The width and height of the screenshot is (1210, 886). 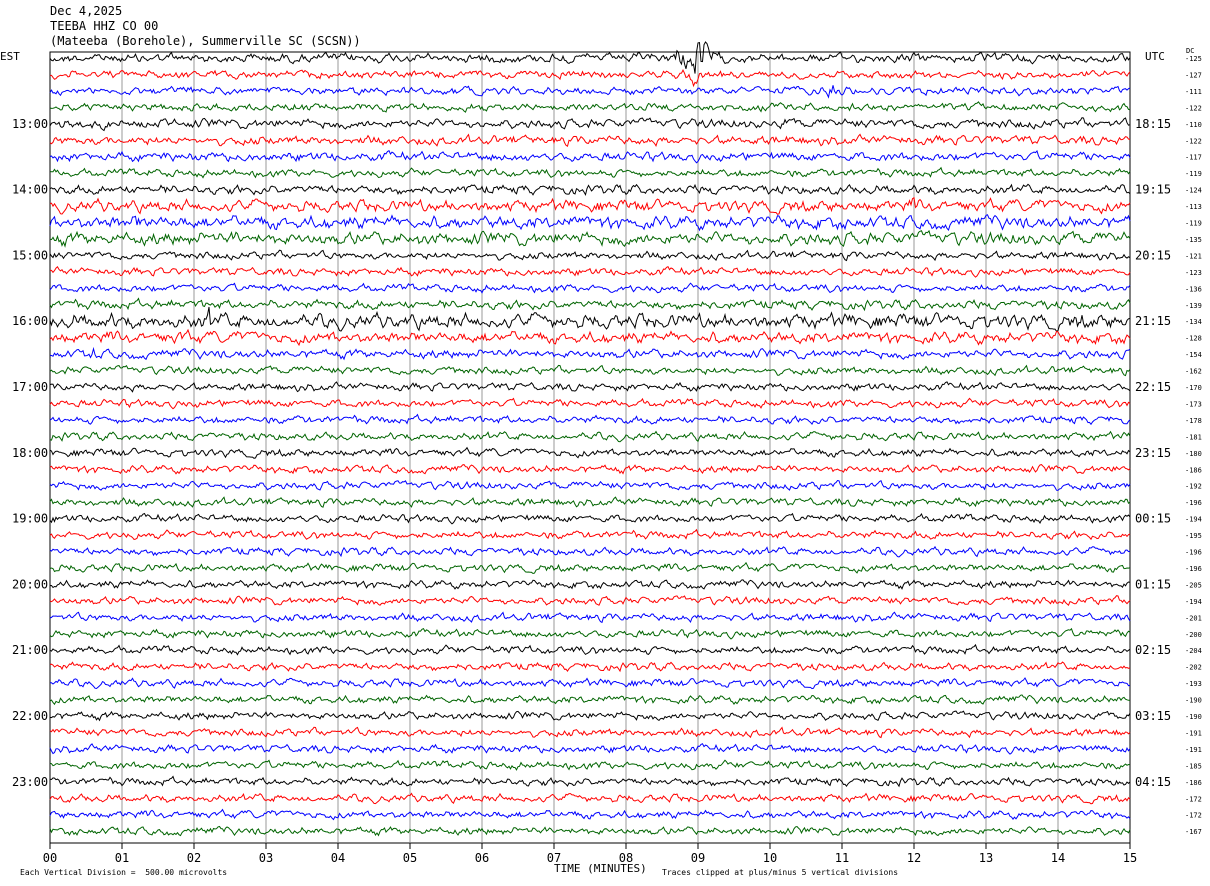 What do you see at coordinates (1193, 191) in the screenshot?
I see `dc-offset-label: -124` at bounding box center [1193, 191].